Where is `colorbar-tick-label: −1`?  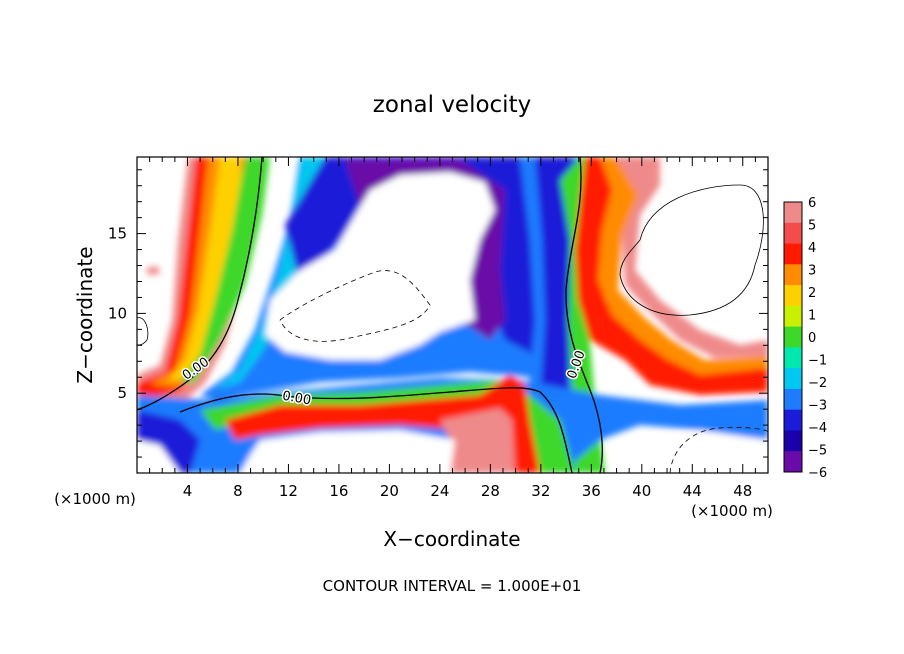
colorbar-tick-label: −1 is located at coordinates (817, 361).